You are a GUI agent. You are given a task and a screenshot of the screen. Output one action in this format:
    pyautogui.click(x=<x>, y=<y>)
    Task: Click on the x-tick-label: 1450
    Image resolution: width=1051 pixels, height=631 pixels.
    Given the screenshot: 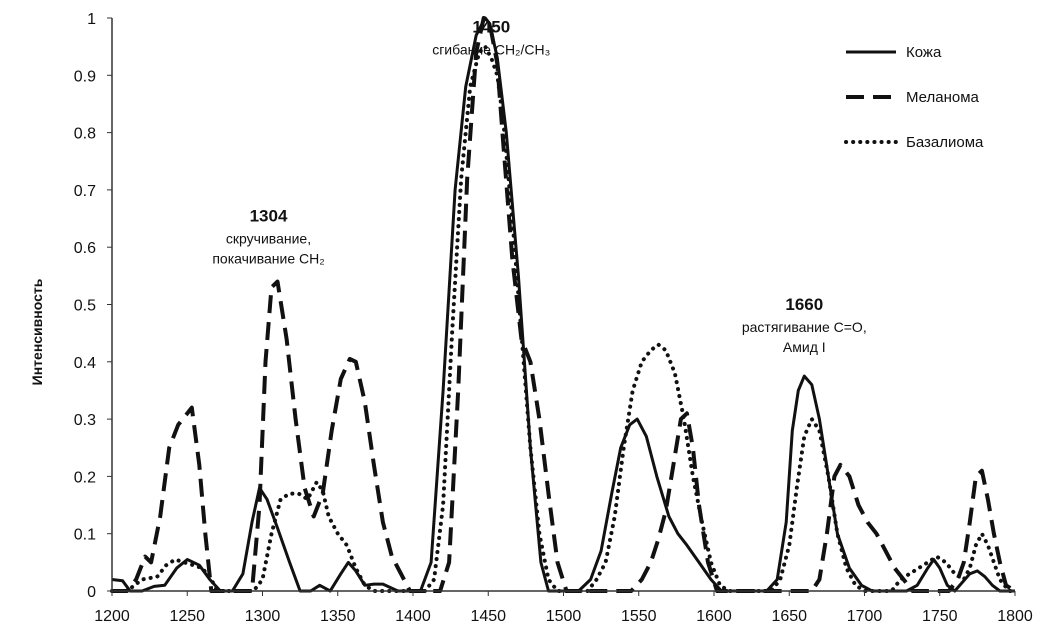 What is the action you would take?
    pyautogui.click(x=488, y=616)
    